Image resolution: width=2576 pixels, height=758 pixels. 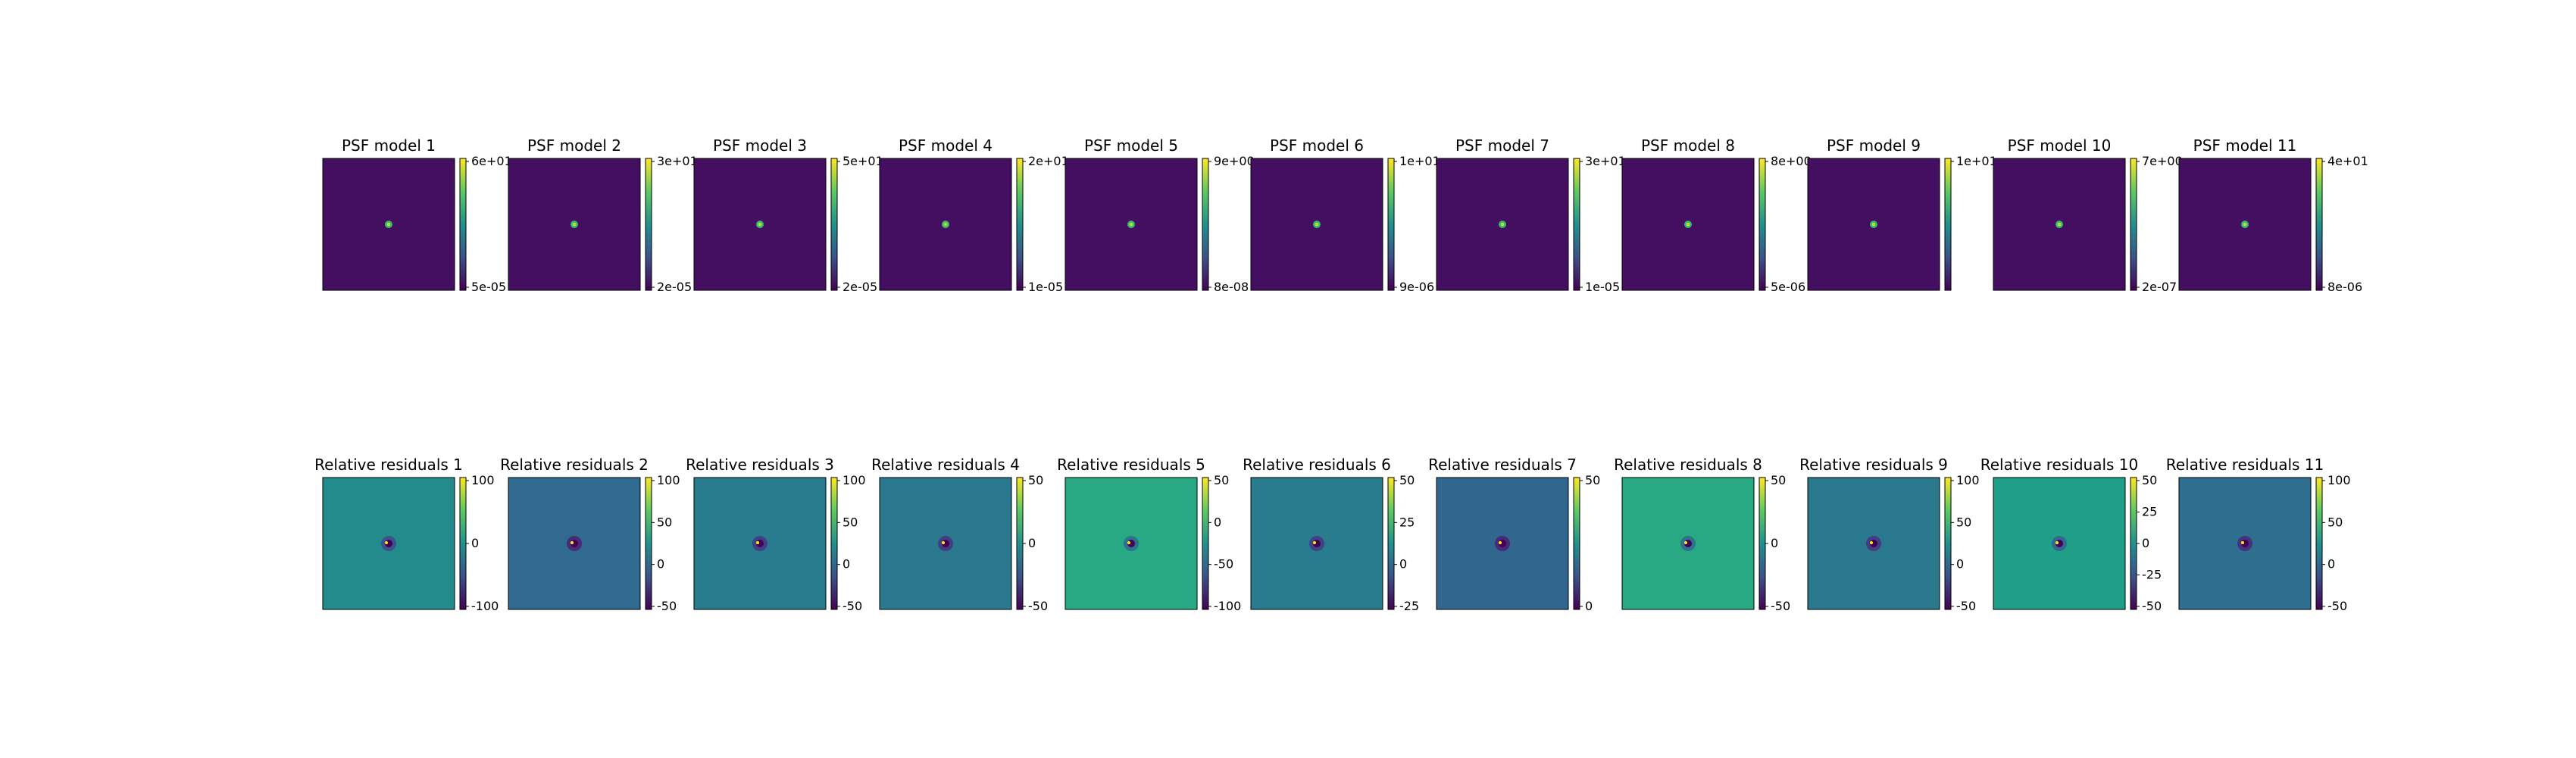 I want to click on panel-psf_models-11: PSF model 11 4e+01 8e-06, so click(x=2273, y=215).